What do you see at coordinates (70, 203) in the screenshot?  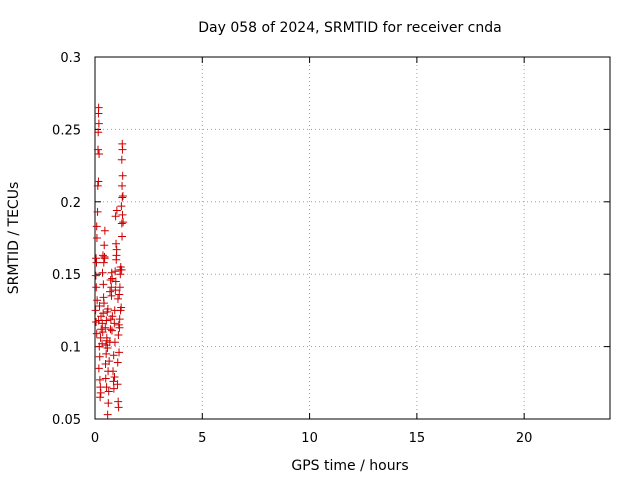 I see `y-tick-label: 0.2` at bounding box center [70, 203].